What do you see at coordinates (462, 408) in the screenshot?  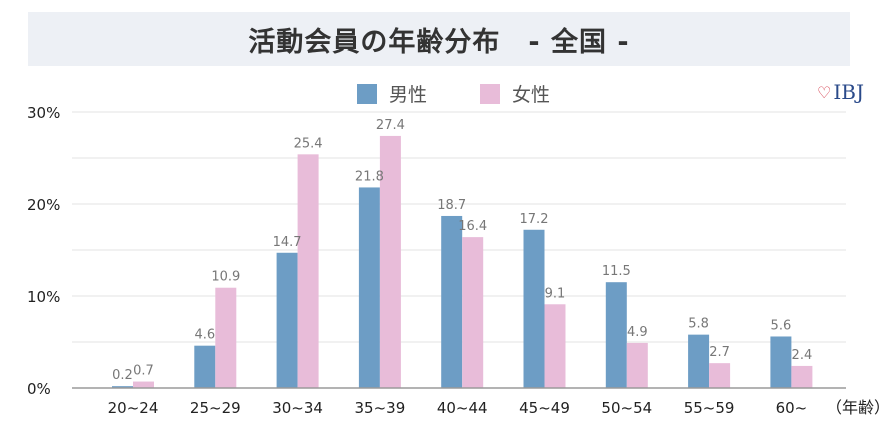 I see `x-tick-label: 40~44` at bounding box center [462, 408].